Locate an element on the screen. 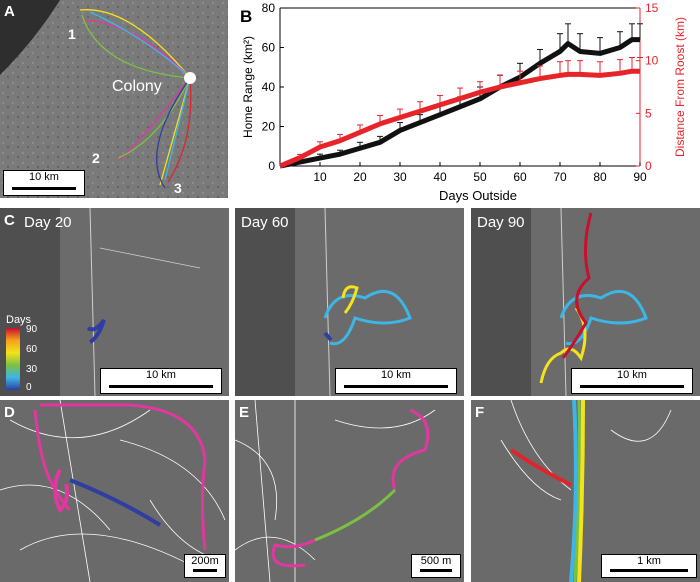 The image size is (700, 582). background-tracks-d is located at coordinates (113, 491).